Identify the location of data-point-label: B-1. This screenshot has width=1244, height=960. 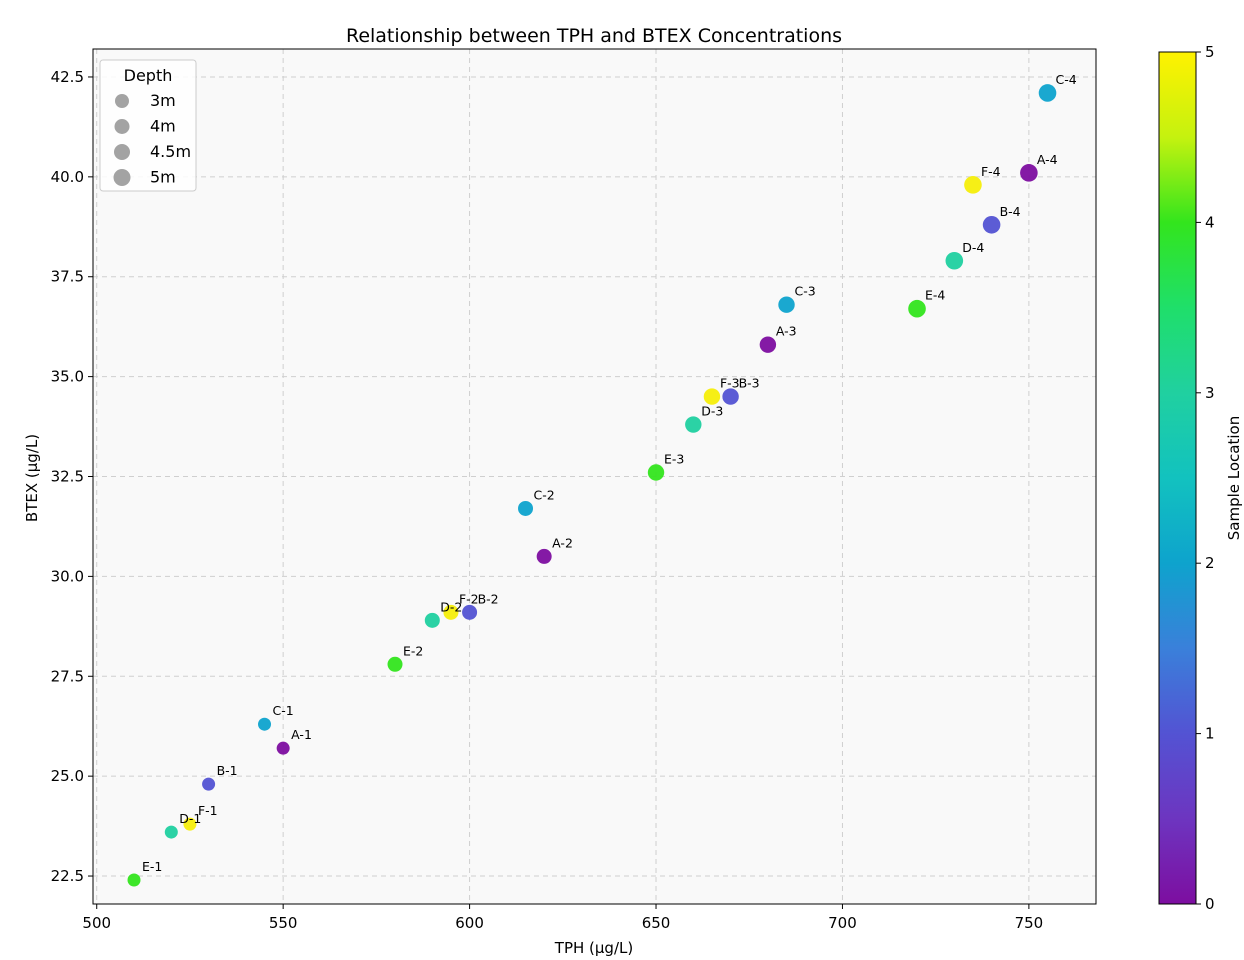
(227, 770).